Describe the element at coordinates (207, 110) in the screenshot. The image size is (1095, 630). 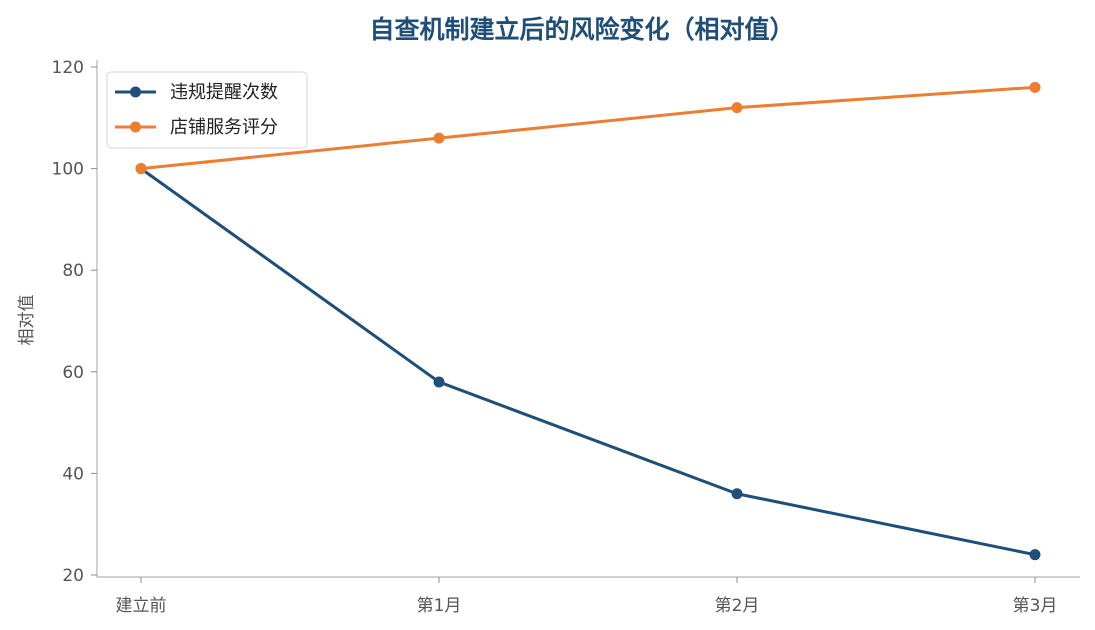
I see `legend-box` at that location.